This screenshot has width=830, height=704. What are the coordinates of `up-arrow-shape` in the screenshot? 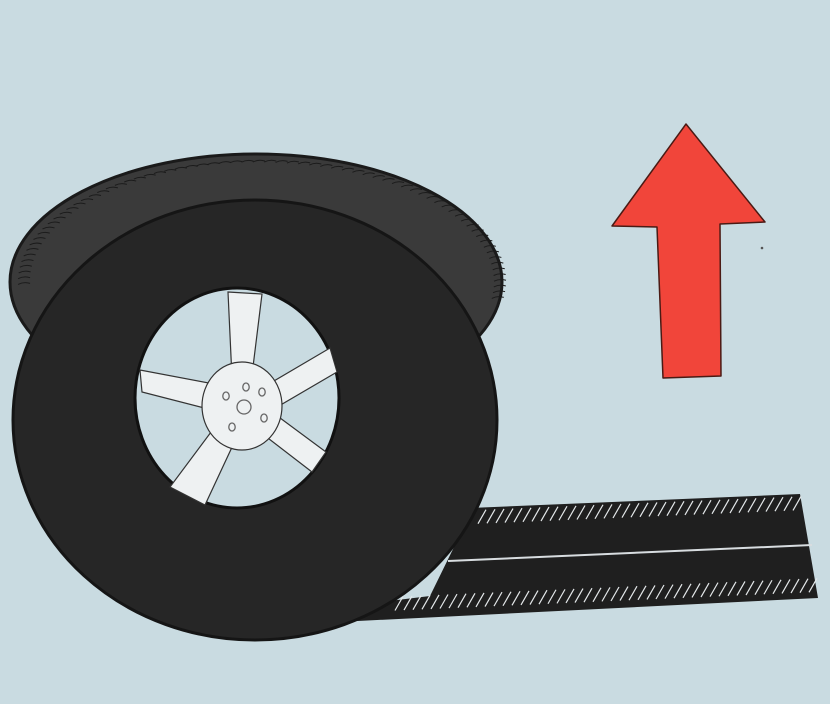 It's located at (688, 251).